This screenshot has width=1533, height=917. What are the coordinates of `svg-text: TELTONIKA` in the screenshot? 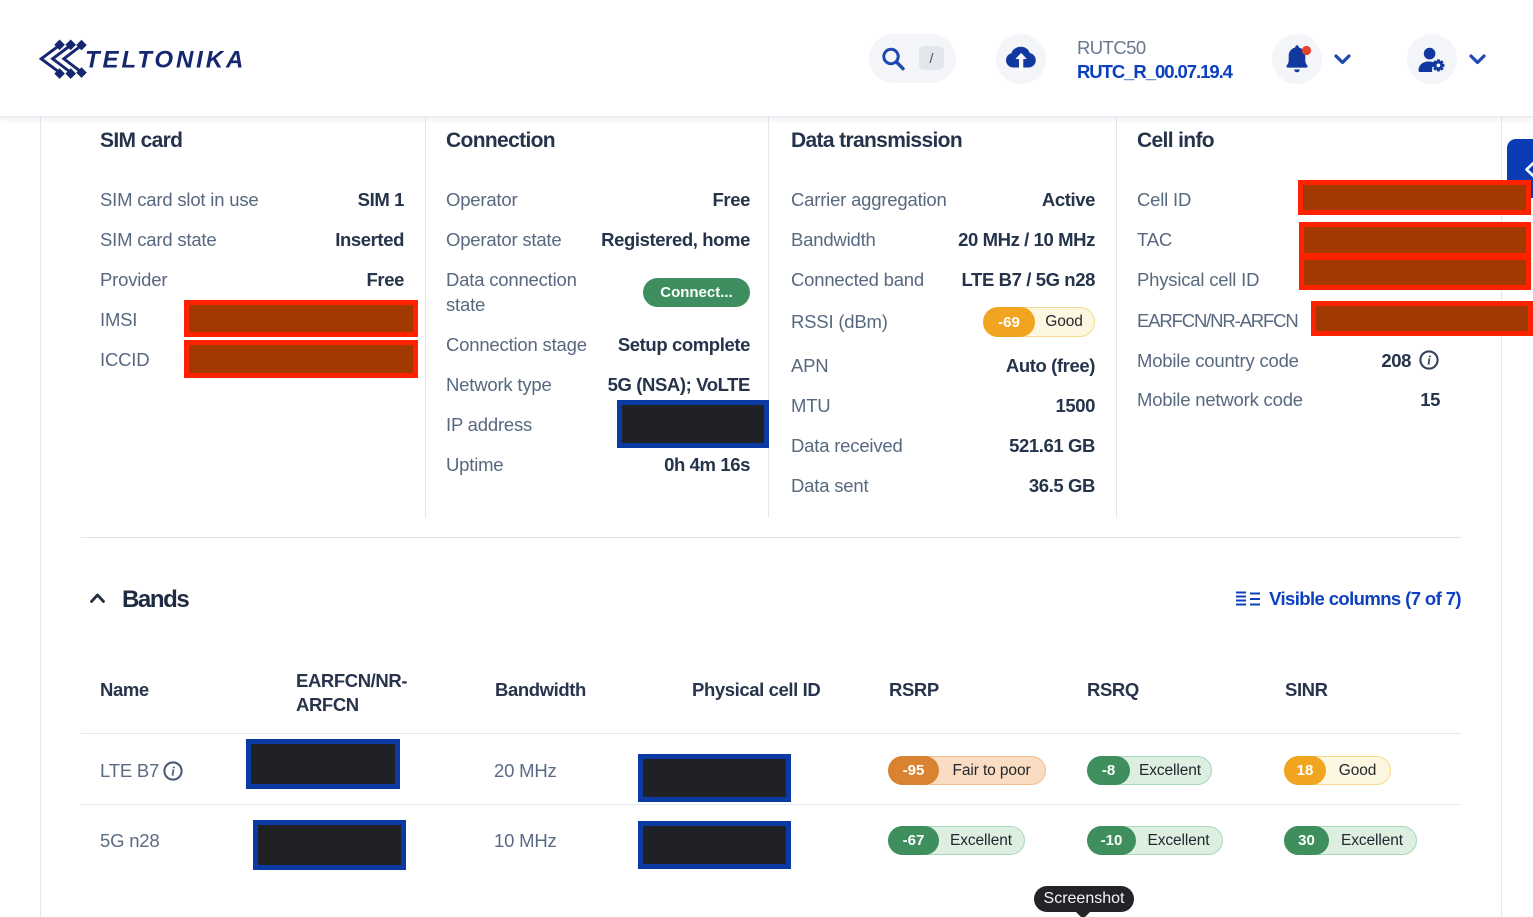 It's located at (165, 60).